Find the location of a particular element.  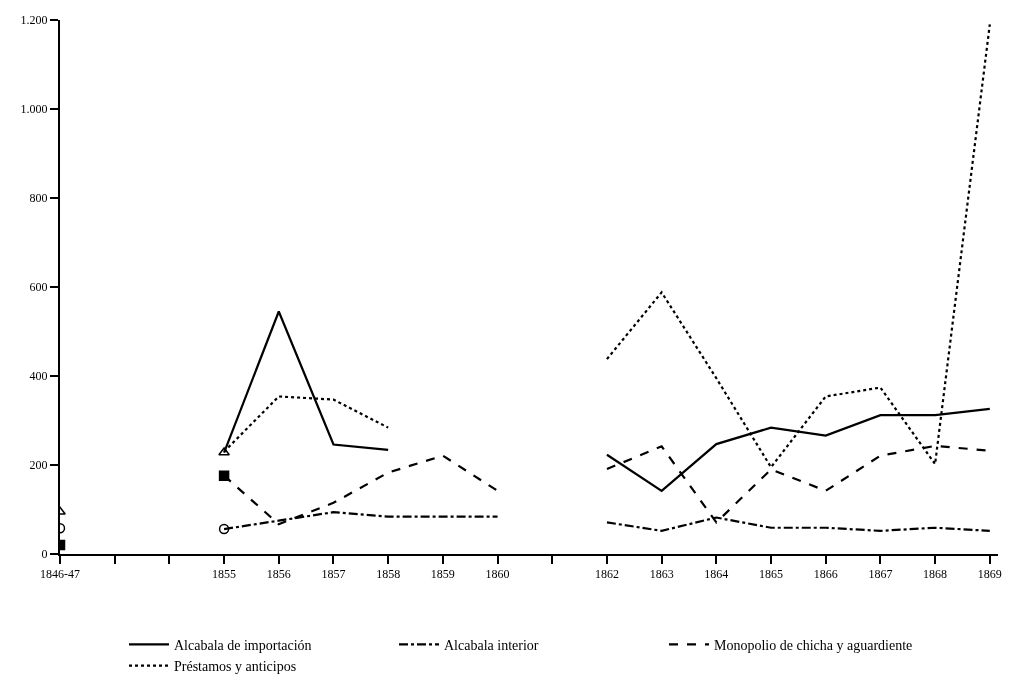

legend-label: Préstamos y anticipos is located at coordinates (235, 667).